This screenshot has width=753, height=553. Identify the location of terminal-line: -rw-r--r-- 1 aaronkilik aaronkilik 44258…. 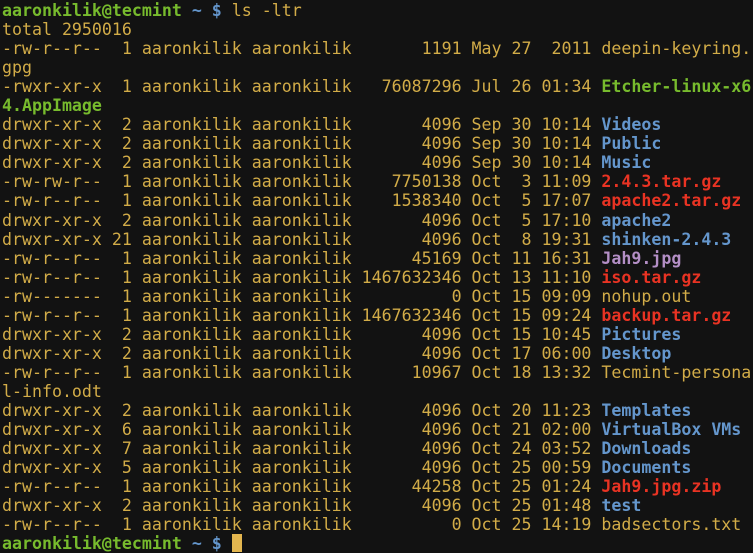
(377, 486).